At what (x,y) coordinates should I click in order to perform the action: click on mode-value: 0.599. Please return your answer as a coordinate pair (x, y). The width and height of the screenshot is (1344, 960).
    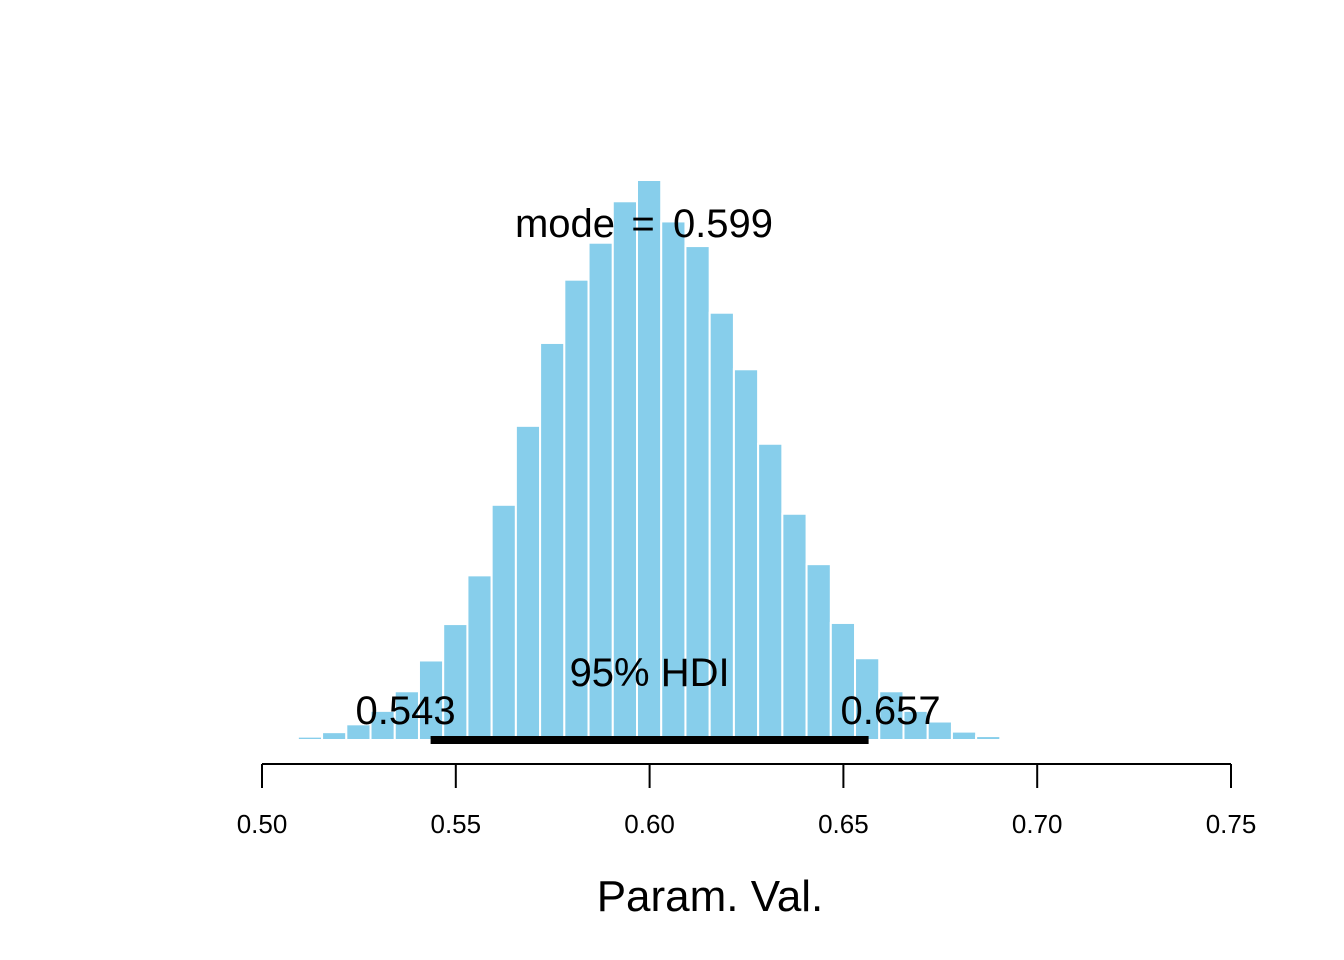
    Looking at the image, I should click on (723, 224).